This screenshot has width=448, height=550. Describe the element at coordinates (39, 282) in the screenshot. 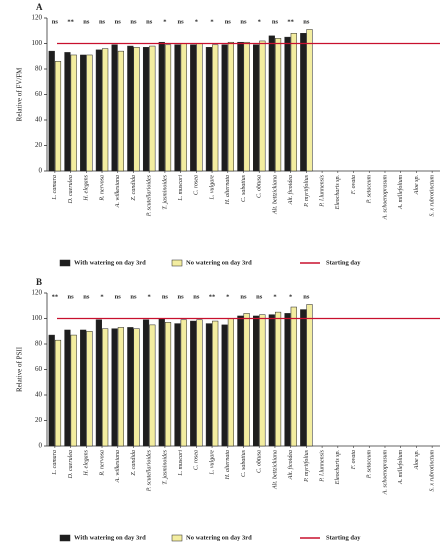

I see `panel-label: B` at that location.